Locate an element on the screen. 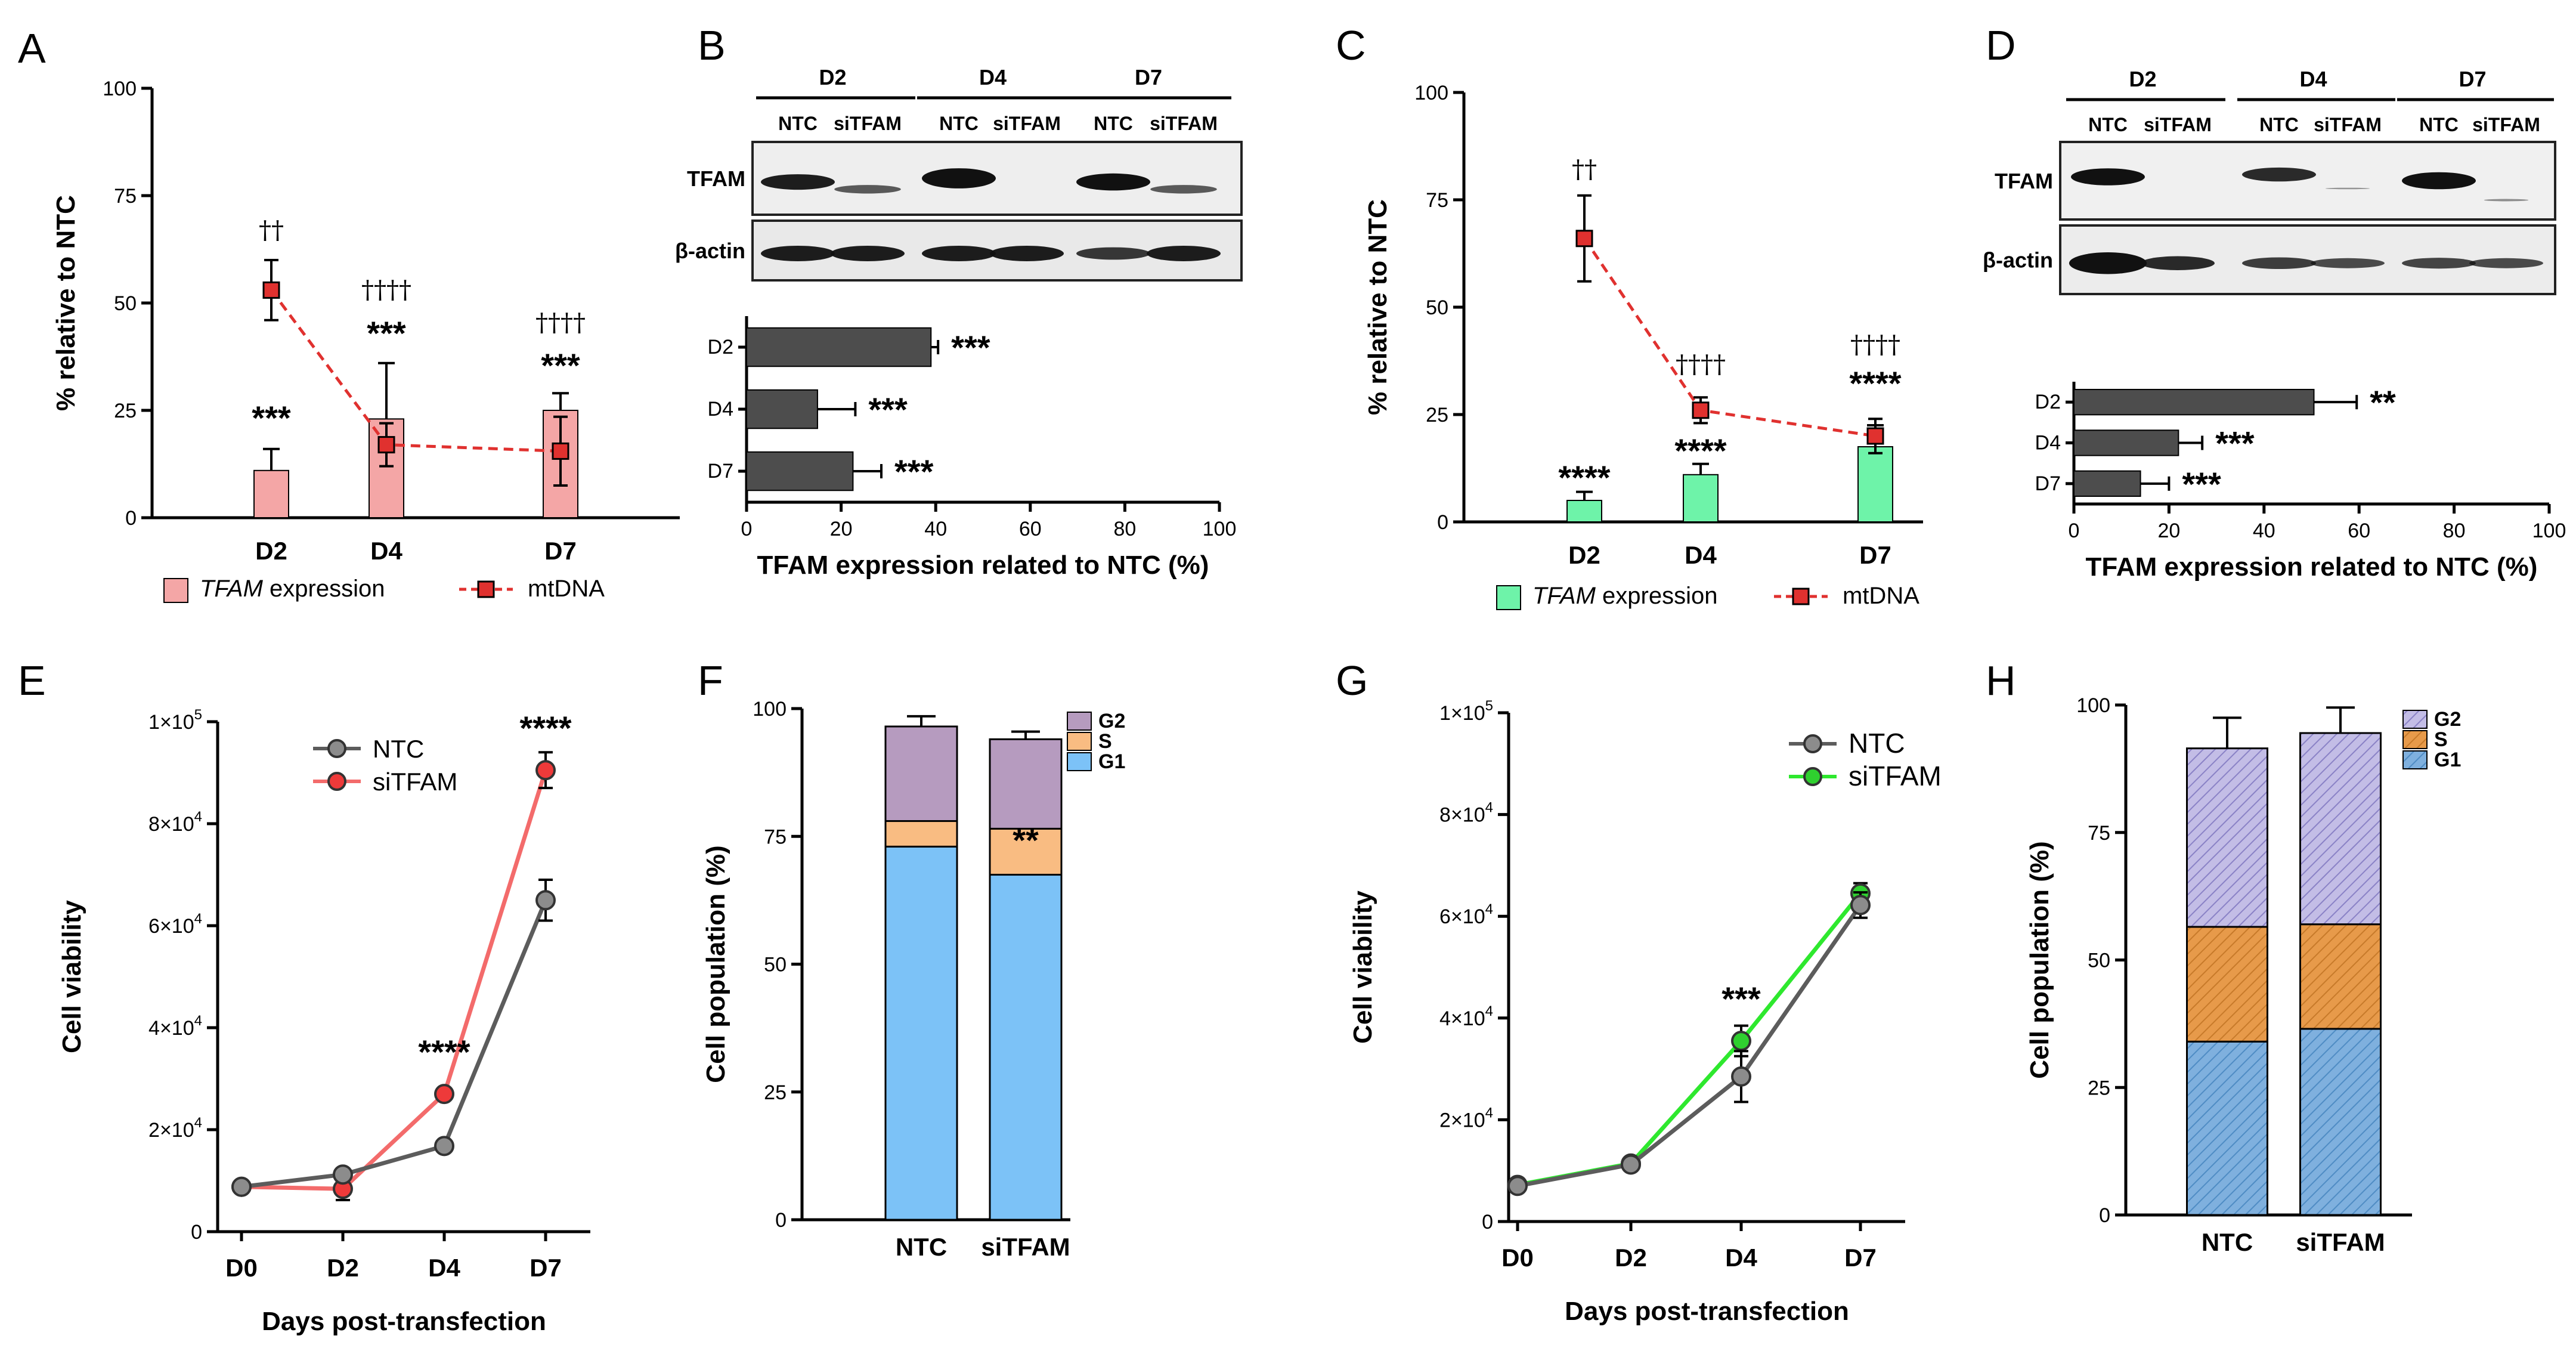 This screenshot has width=2576, height=1345. x-tick-label: 0 is located at coordinates (747, 529).